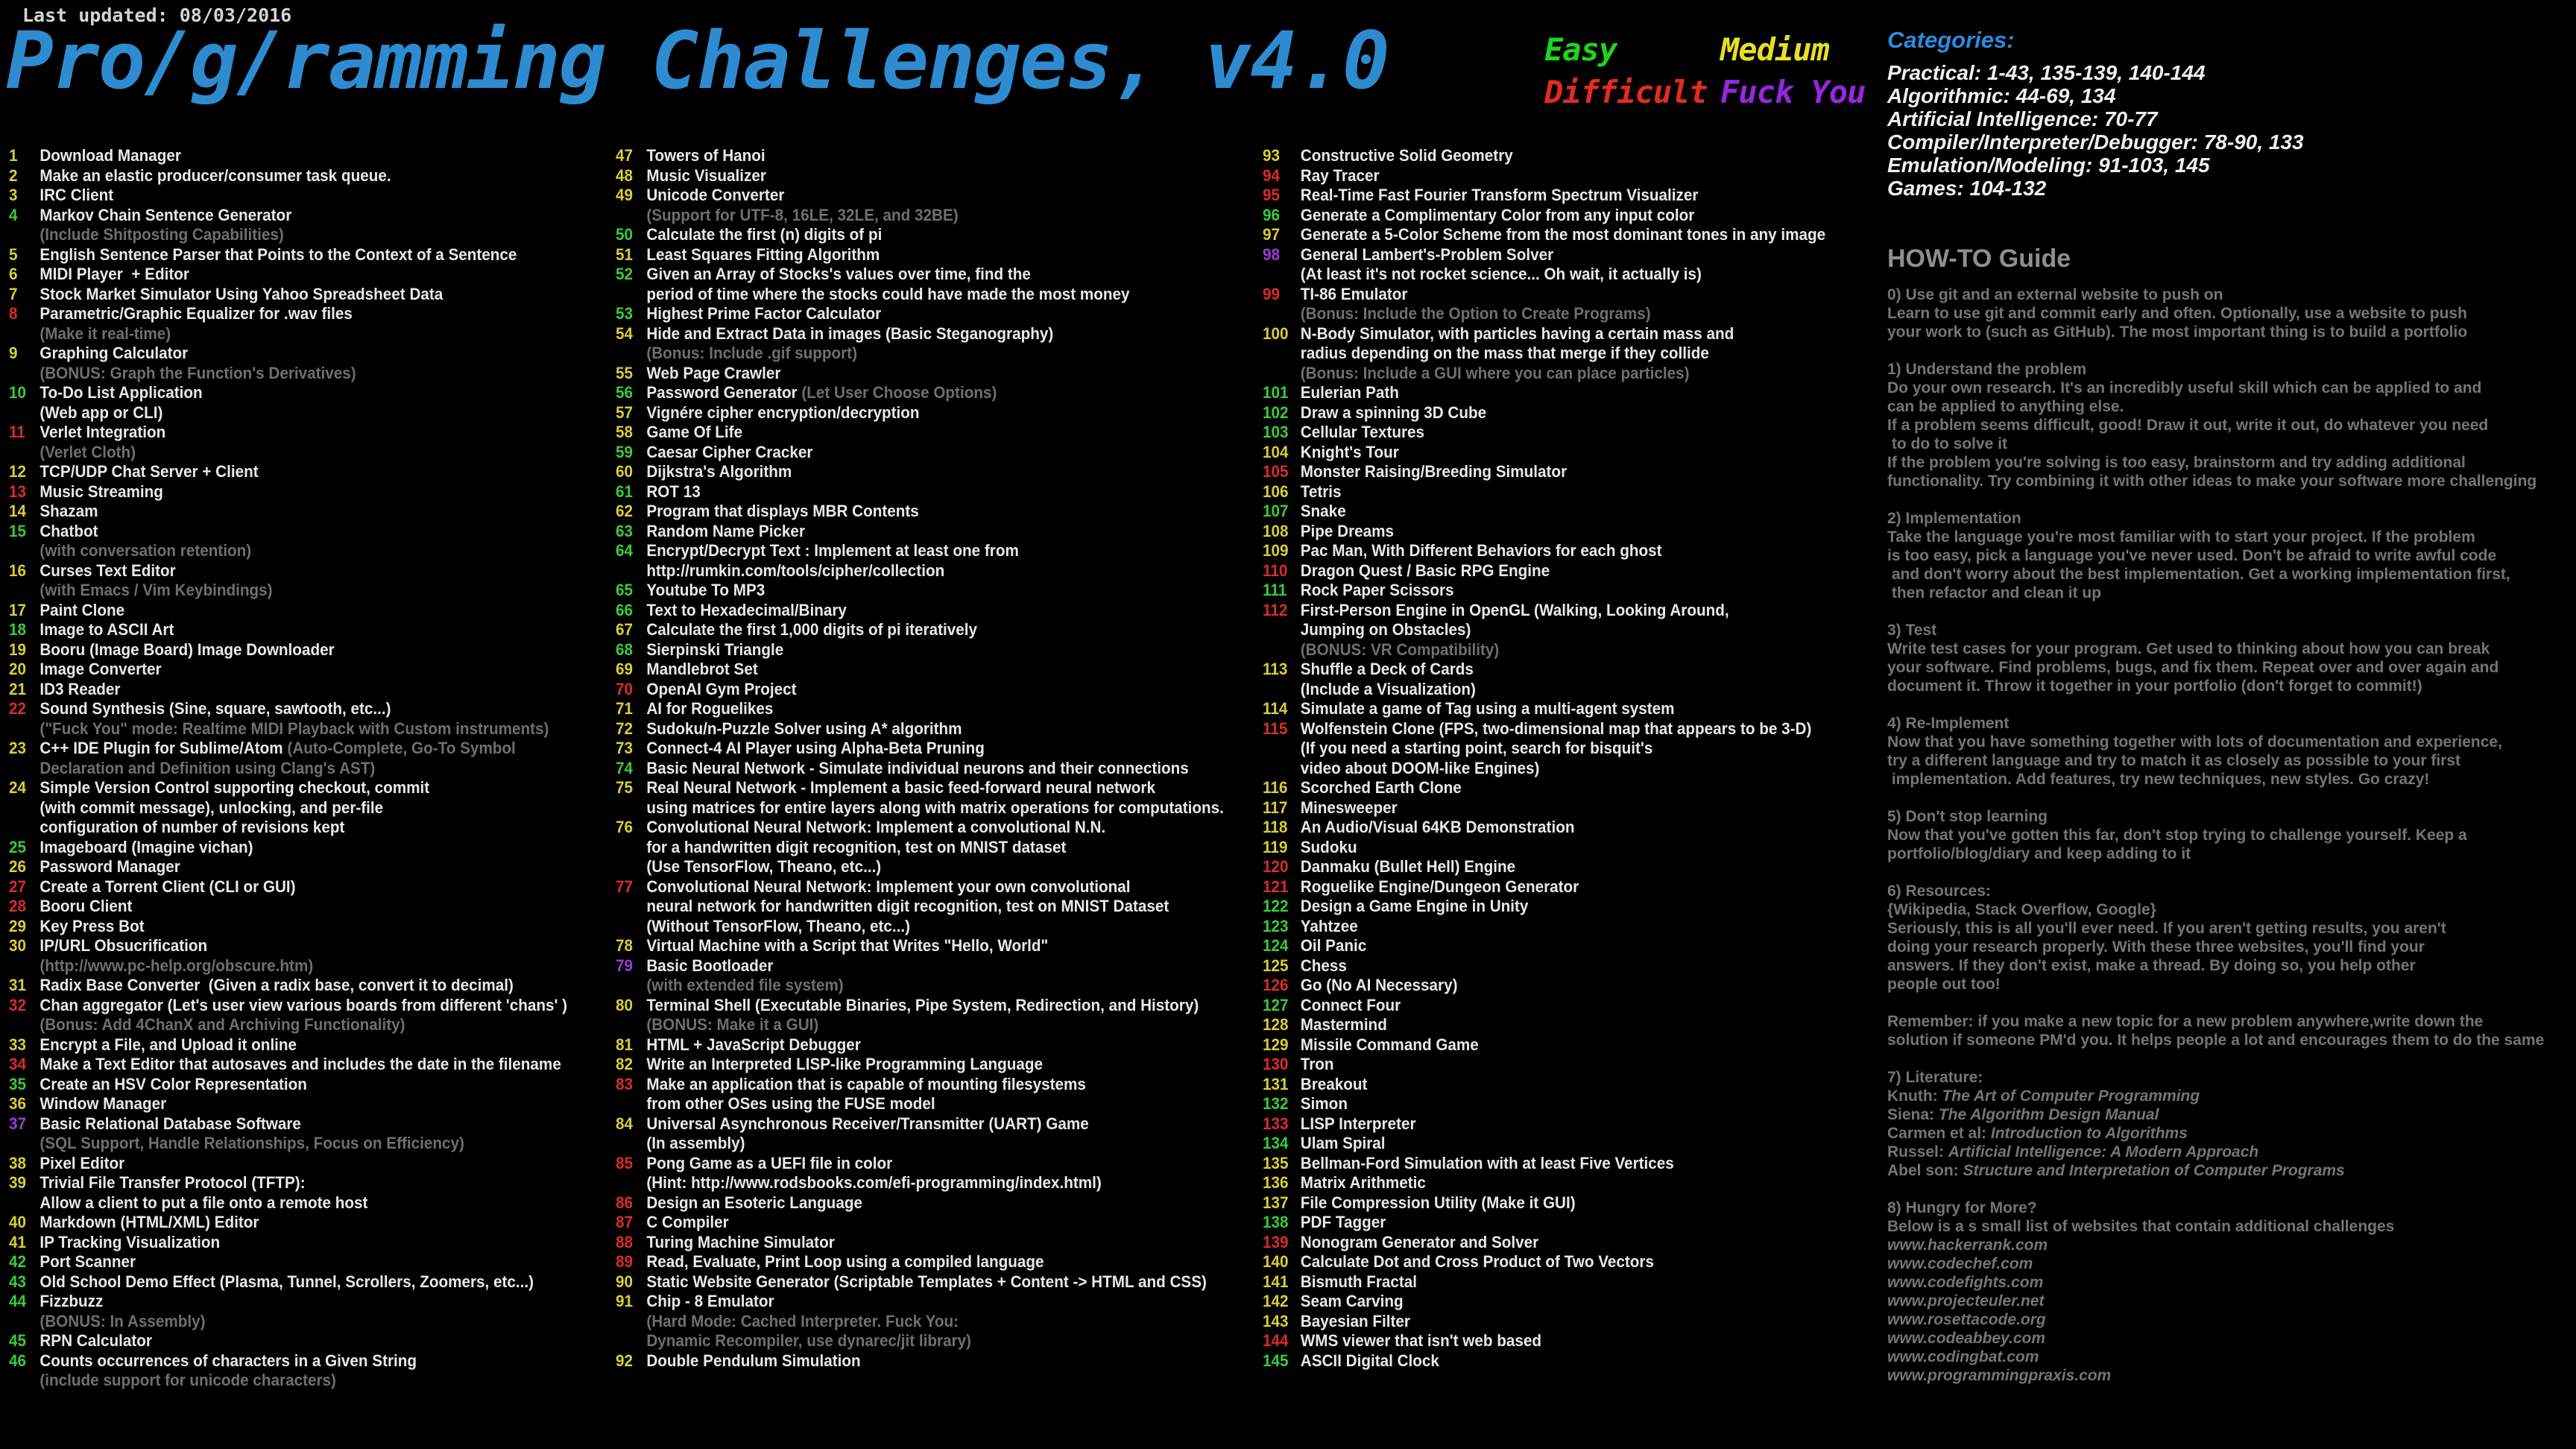 The image size is (2576, 1449). Describe the element at coordinates (1343, 1222) in the screenshot. I see `item-line: PDF Tagger` at that location.